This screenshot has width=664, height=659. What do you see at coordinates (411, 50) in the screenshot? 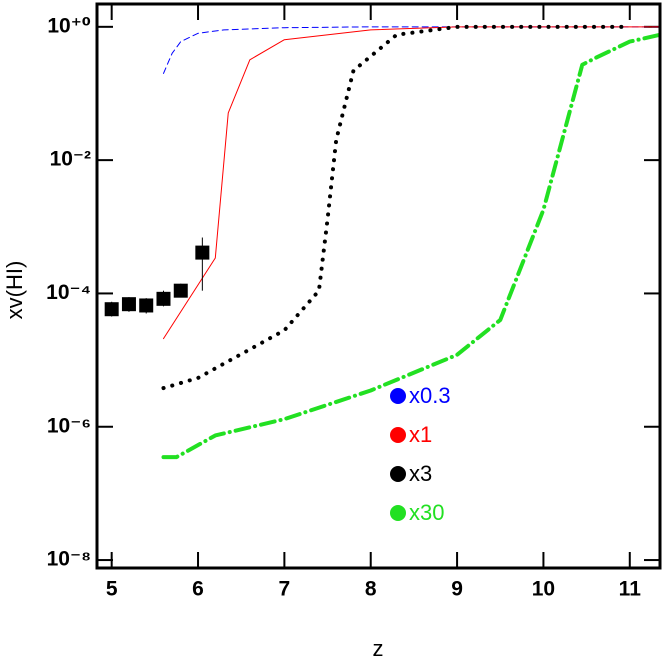
I see `series-line` at bounding box center [411, 50].